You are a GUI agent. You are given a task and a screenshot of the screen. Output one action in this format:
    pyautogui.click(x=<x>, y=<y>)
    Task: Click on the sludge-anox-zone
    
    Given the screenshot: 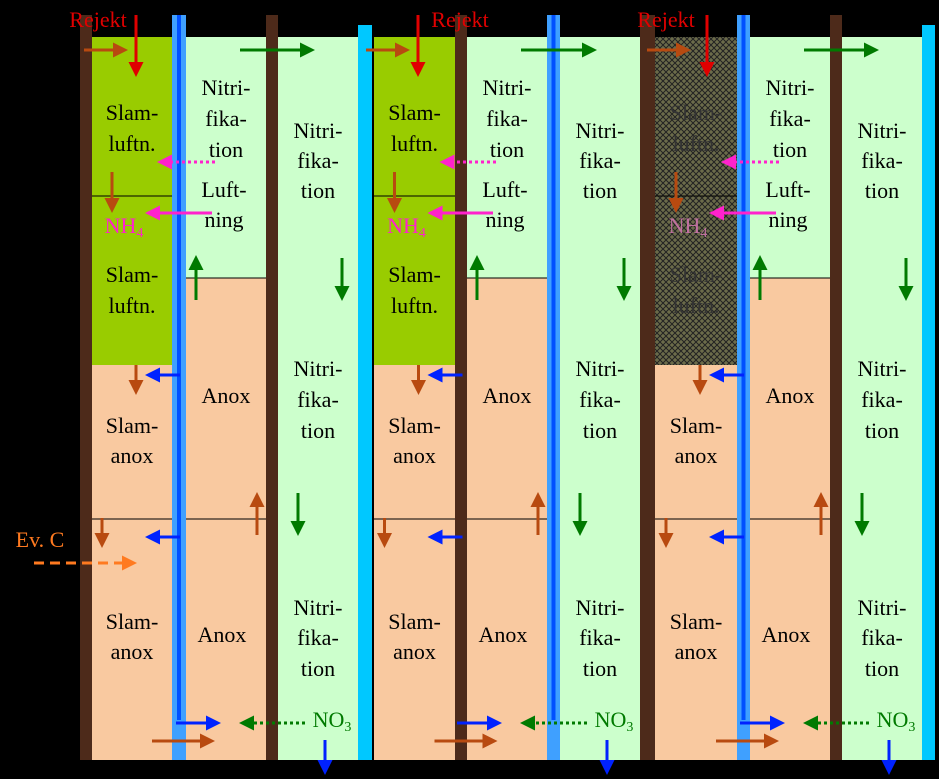 What is the action you would take?
    pyautogui.click(x=696, y=562)
    